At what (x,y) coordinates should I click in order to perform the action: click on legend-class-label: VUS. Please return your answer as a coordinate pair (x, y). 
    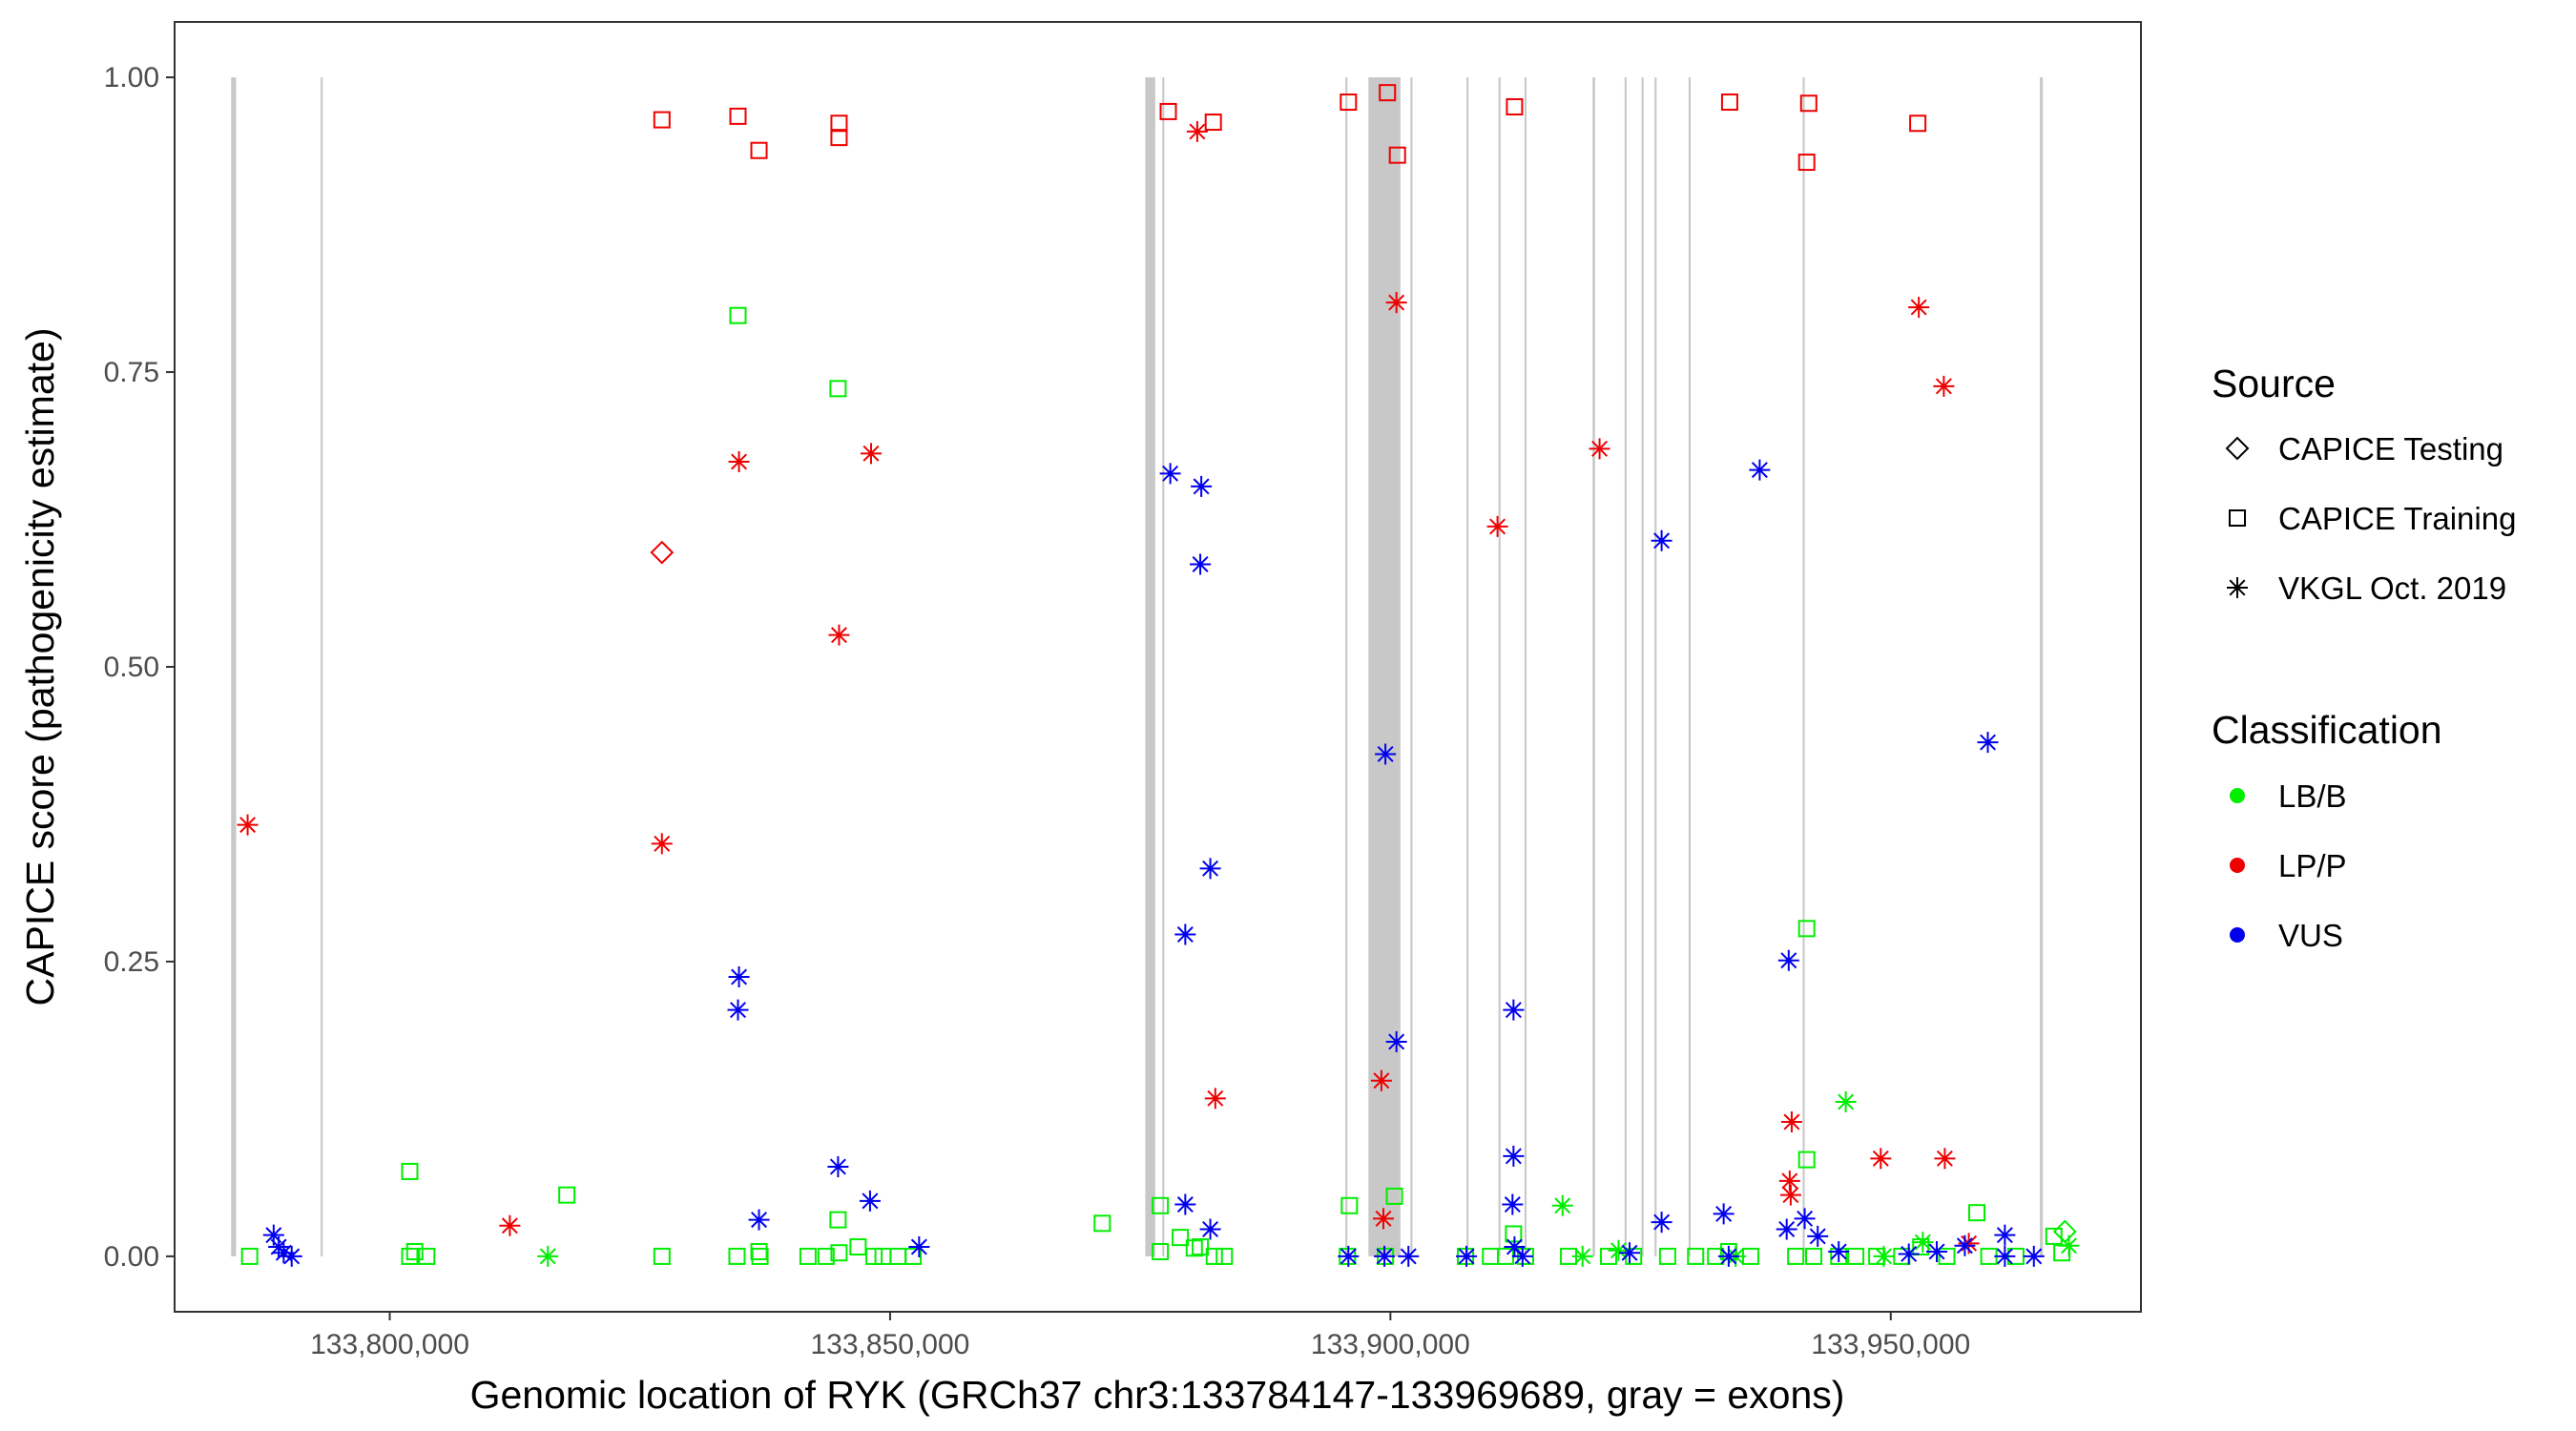
    Looking at the image, I should click on (2310, 936).